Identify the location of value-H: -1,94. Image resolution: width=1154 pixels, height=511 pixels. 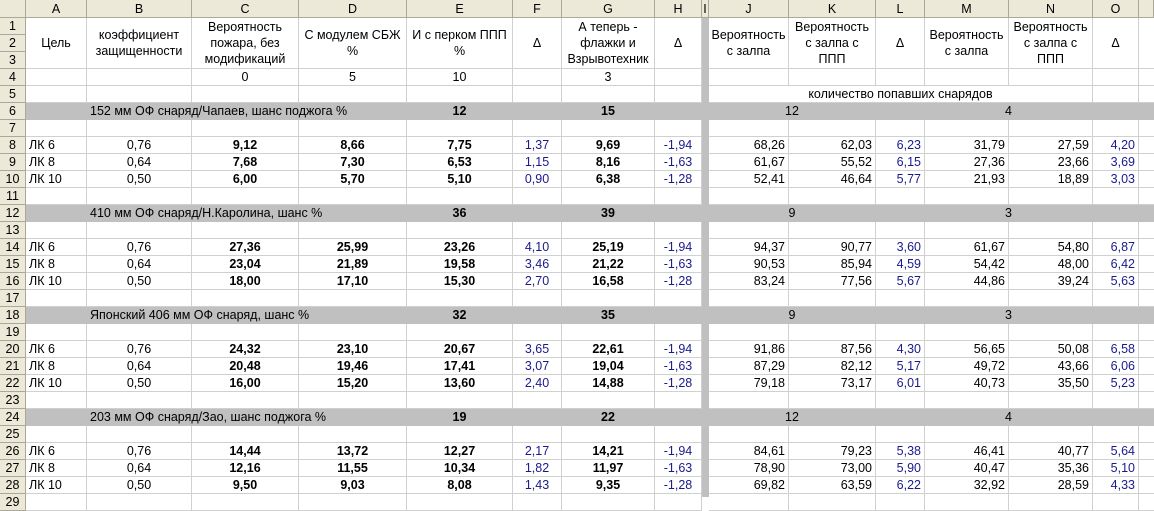
(678, 145).